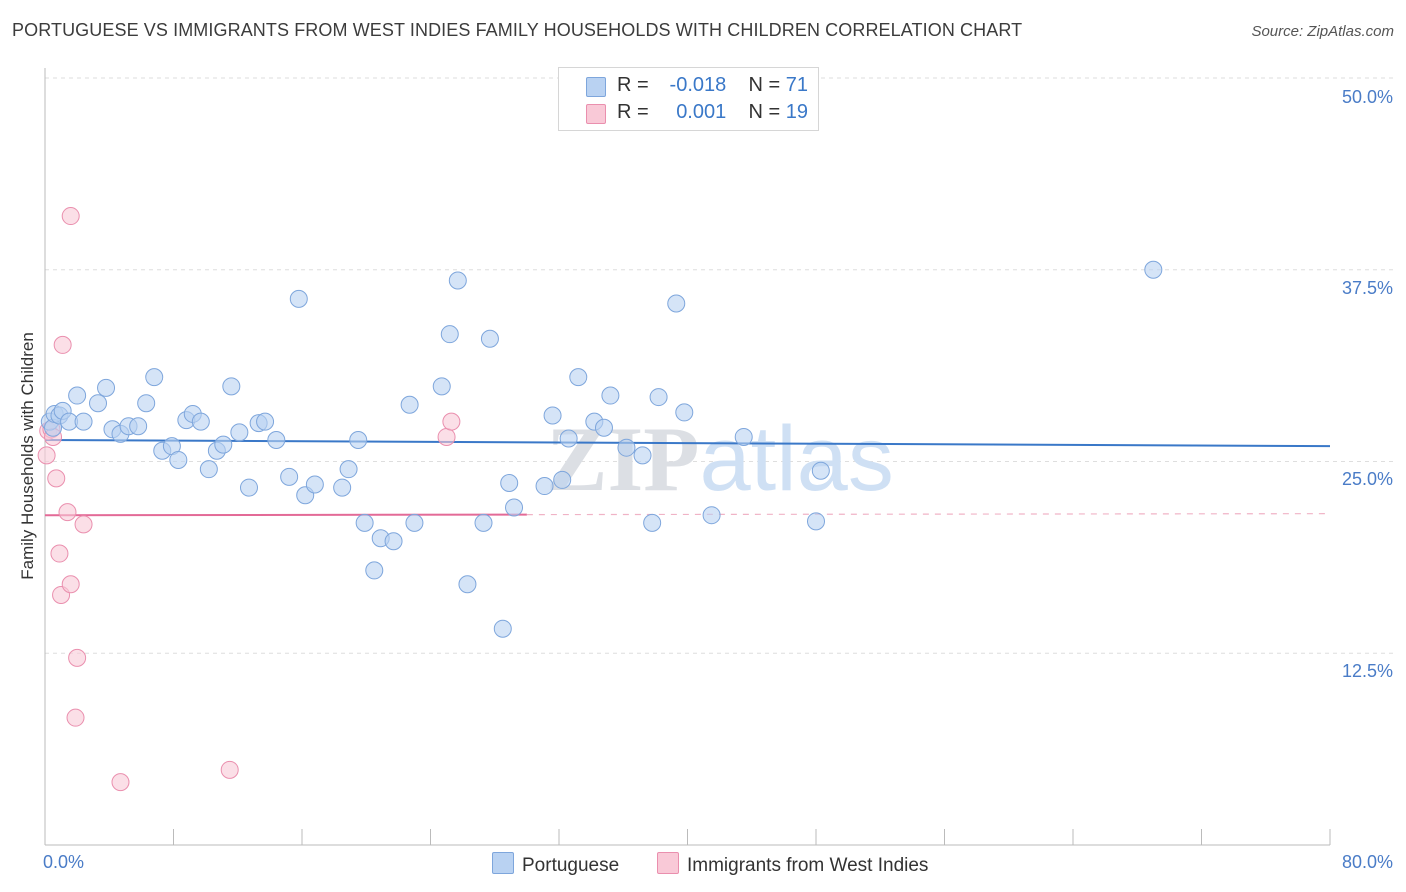 This screenshot has width=1406, height=892. I want to click on legend-r-value: 0.001, so click(701, 112).